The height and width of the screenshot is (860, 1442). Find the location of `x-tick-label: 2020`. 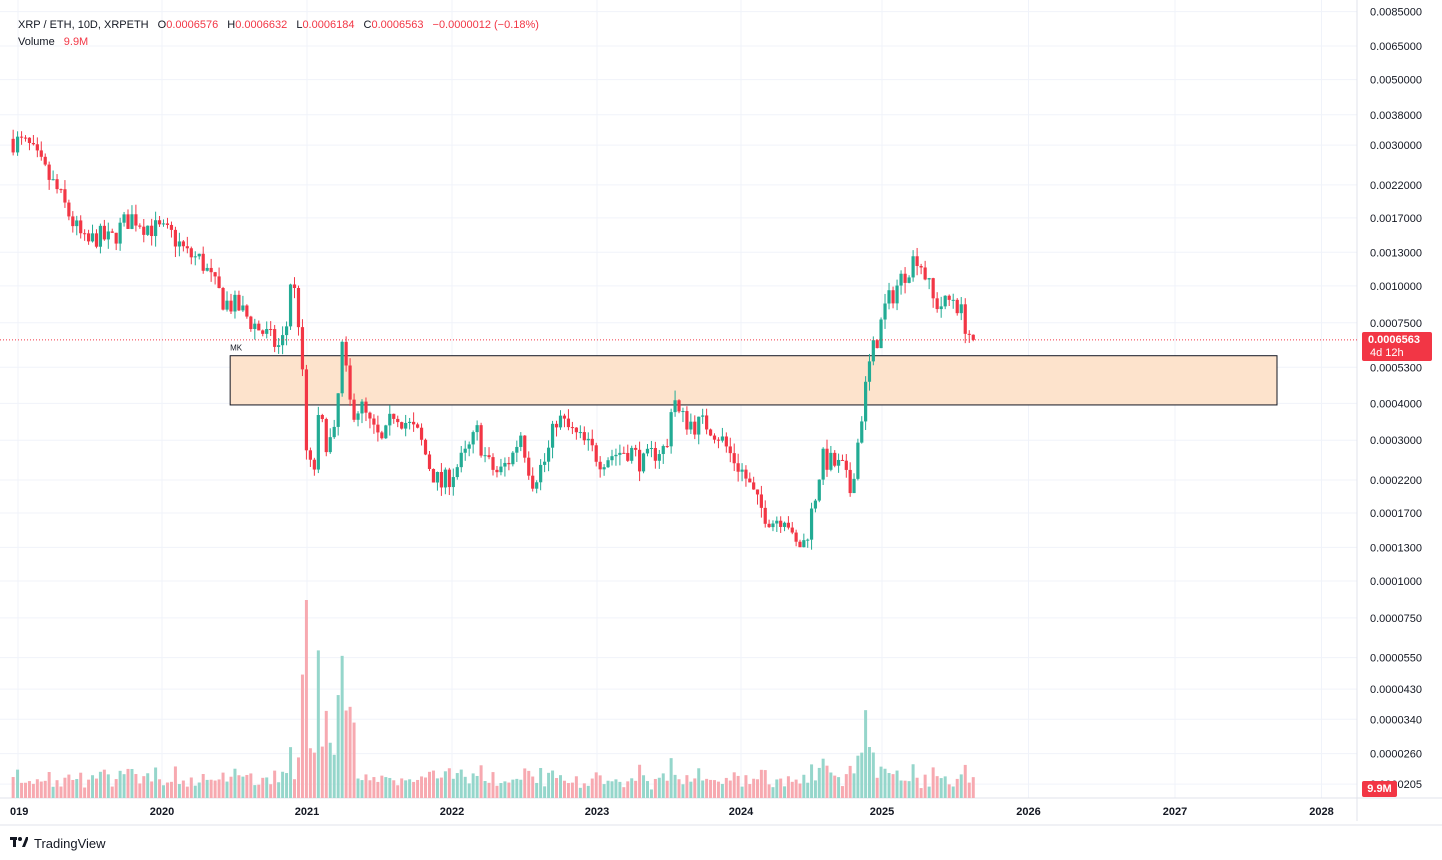

x-tick-label: 2020 is located at coordinates (162, 812).